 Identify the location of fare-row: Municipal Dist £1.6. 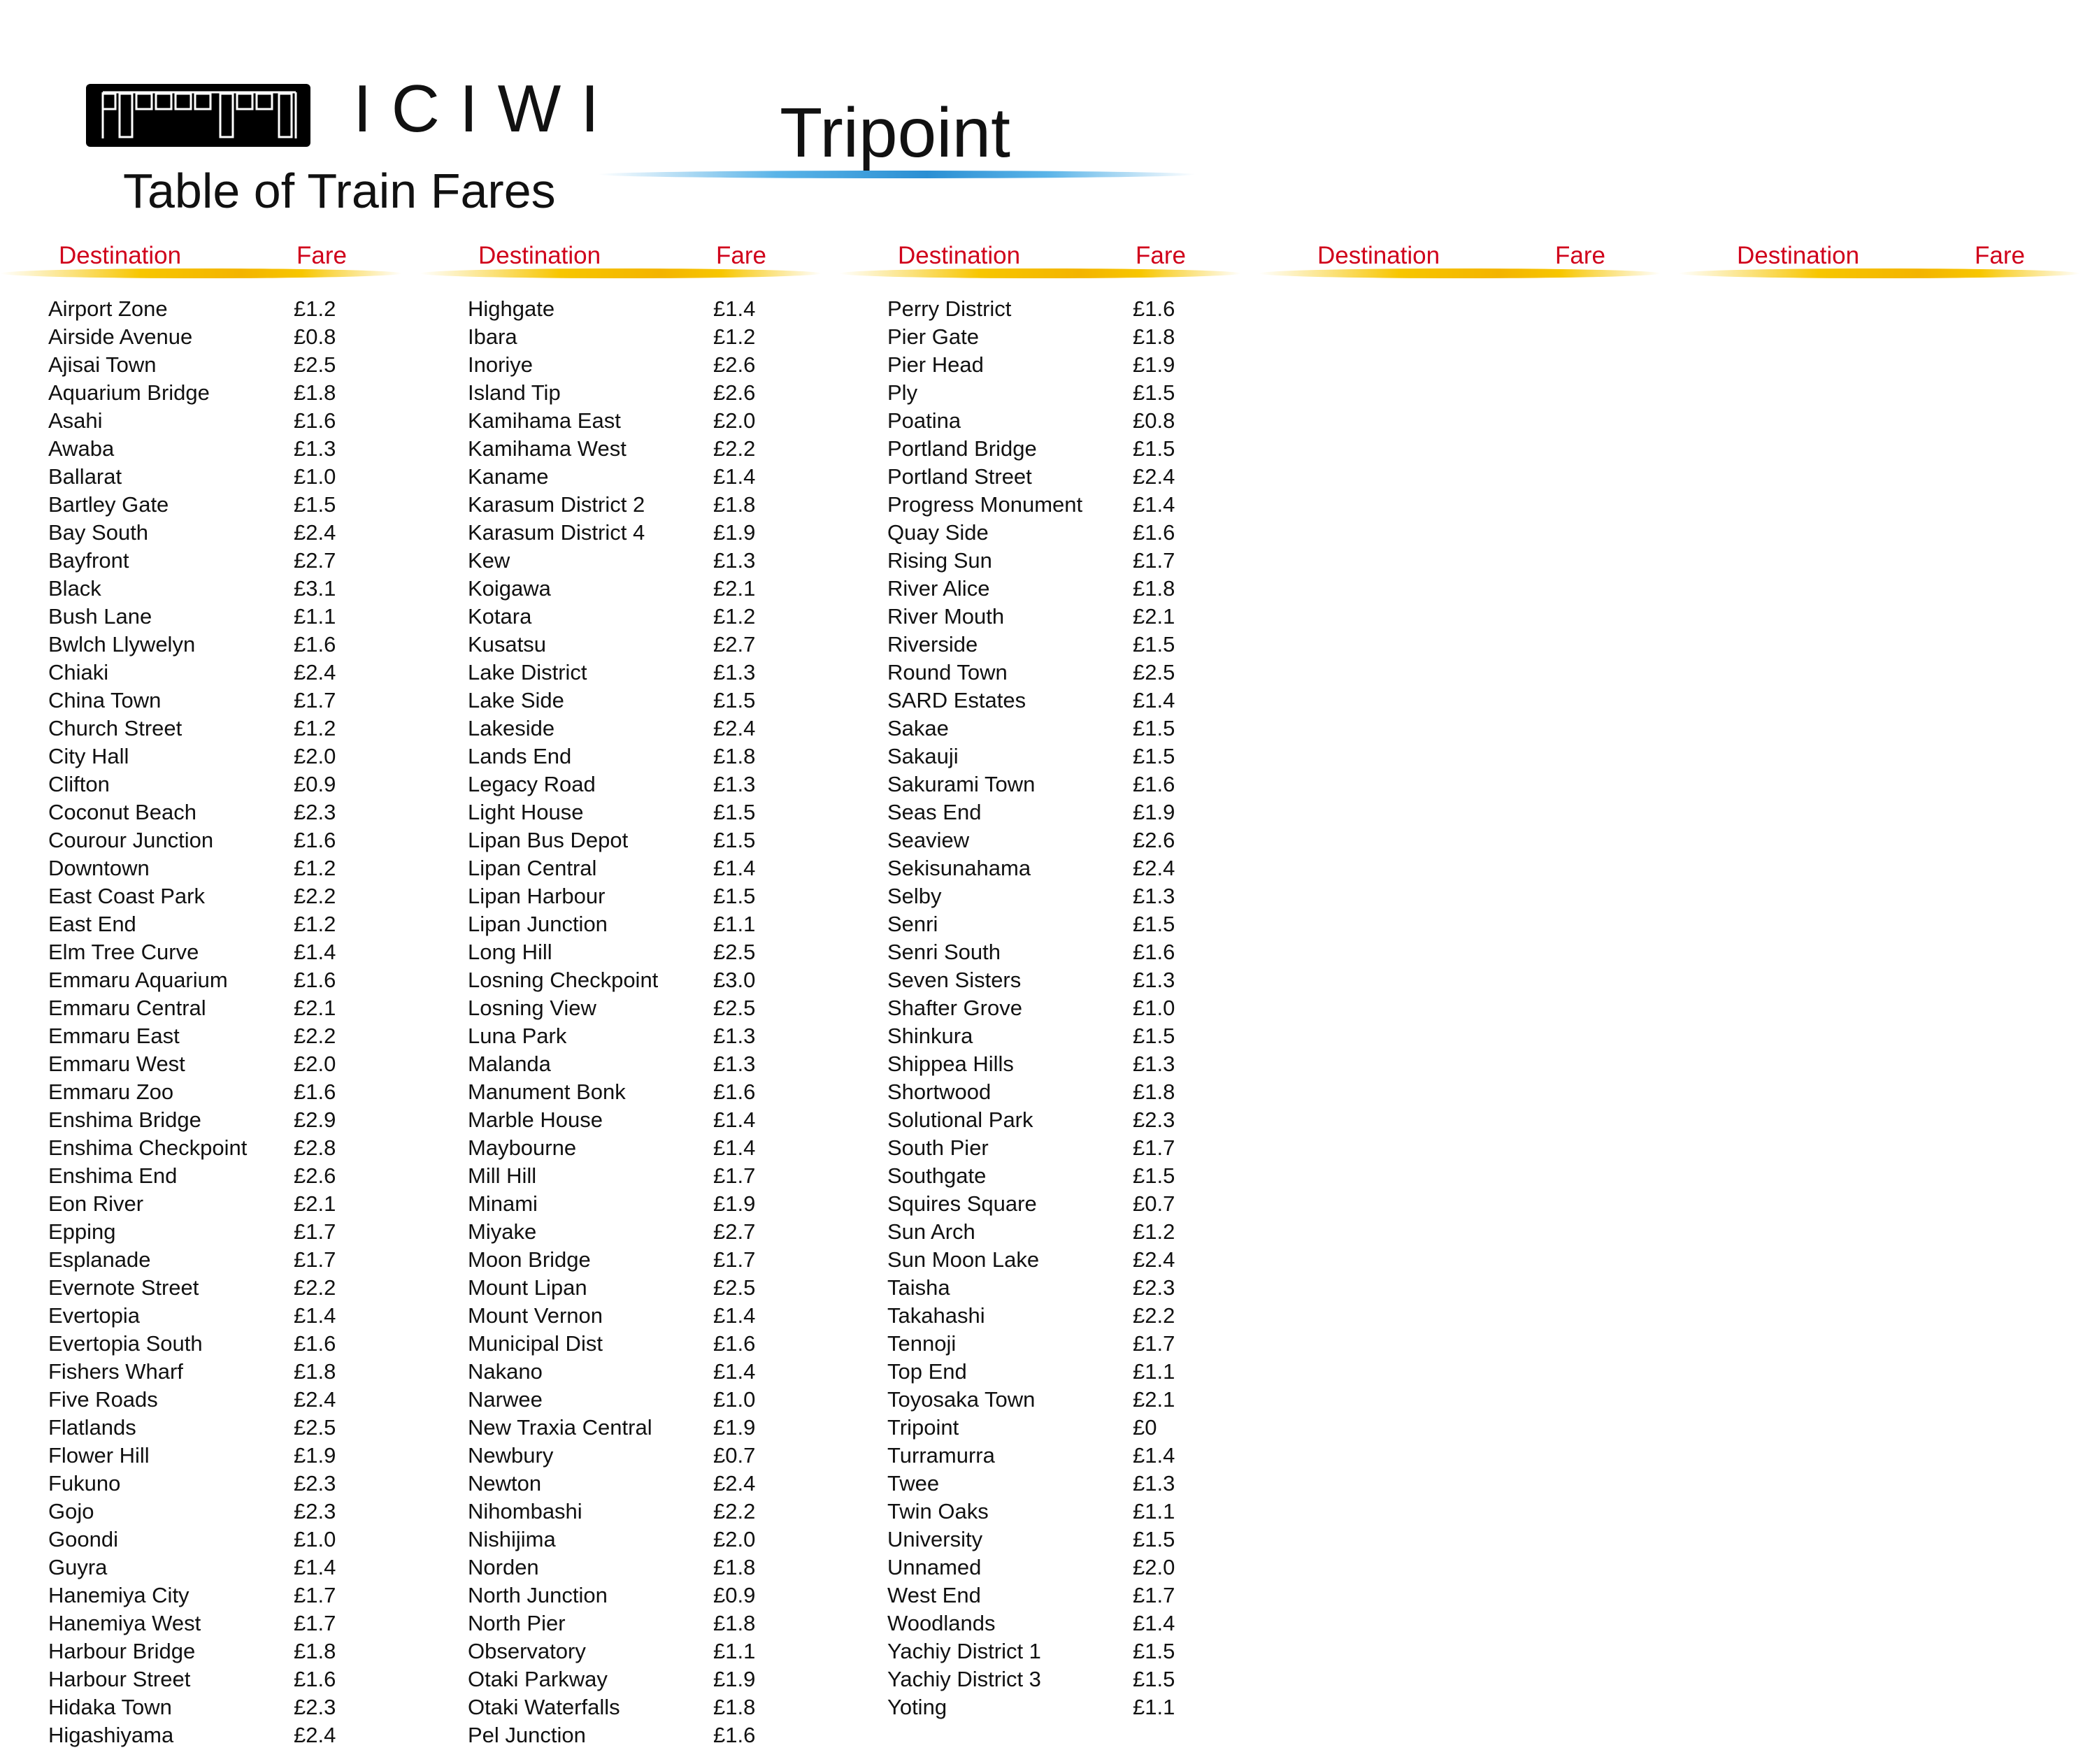
(629, 1344).